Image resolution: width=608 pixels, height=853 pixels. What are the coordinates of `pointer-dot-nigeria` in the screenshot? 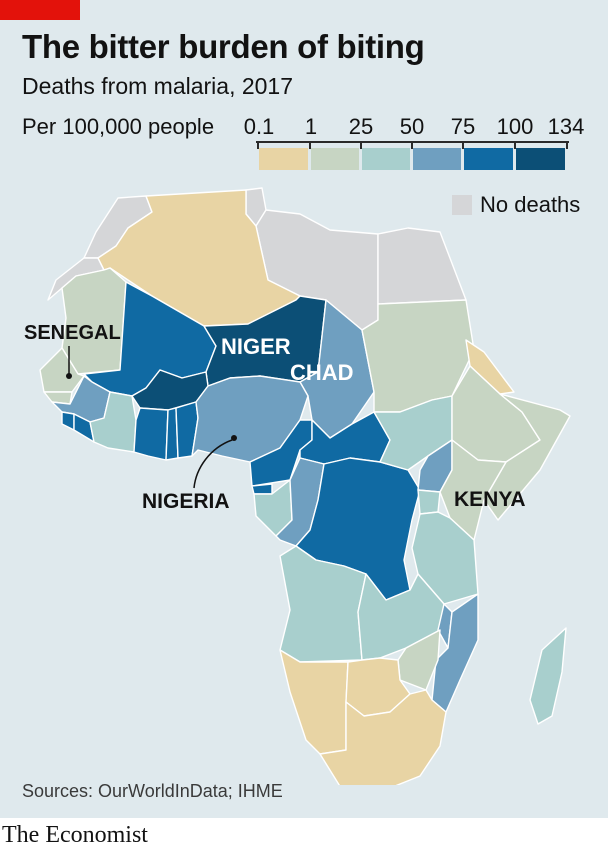 It's located at (234, 438).